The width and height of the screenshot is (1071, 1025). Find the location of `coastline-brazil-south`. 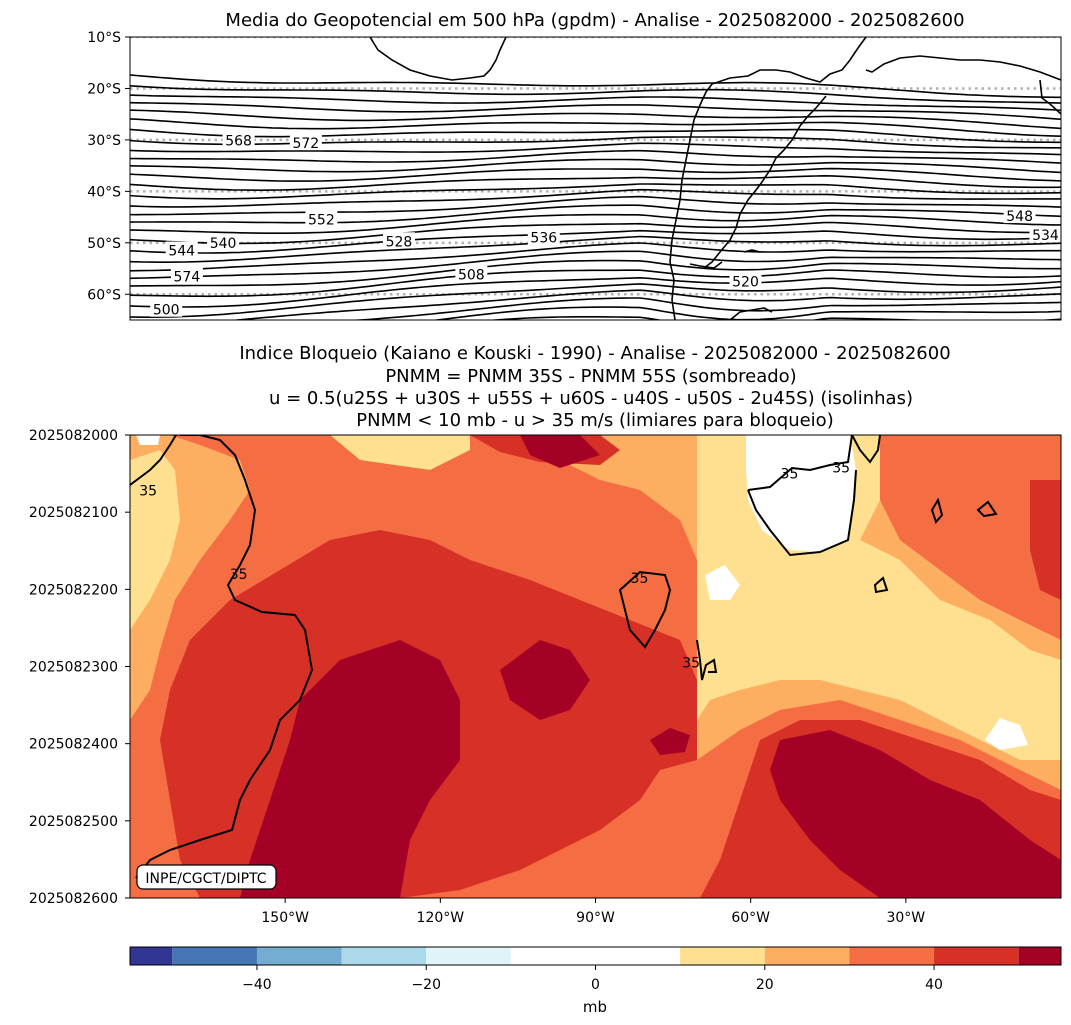

coastline-brazil-south is located at coordinates (765, 182).